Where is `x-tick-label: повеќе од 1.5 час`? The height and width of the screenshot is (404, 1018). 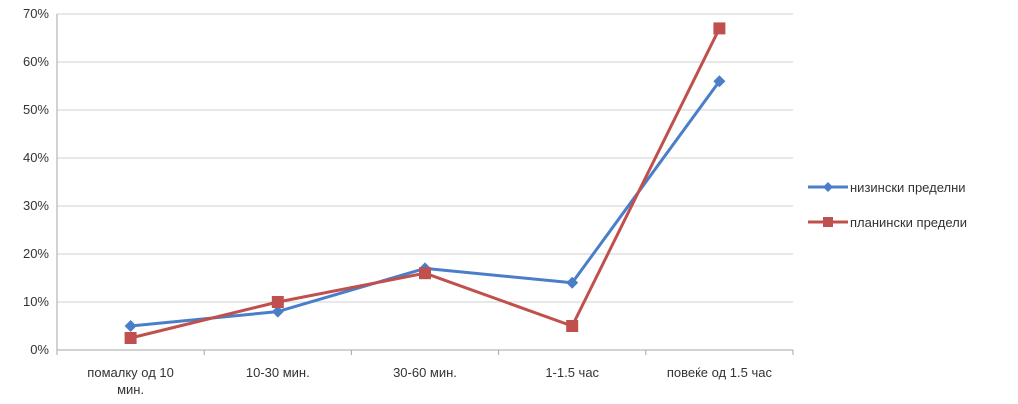
x-tick-label: повеќе од 1.5 час is located at coordinates (720, 372).